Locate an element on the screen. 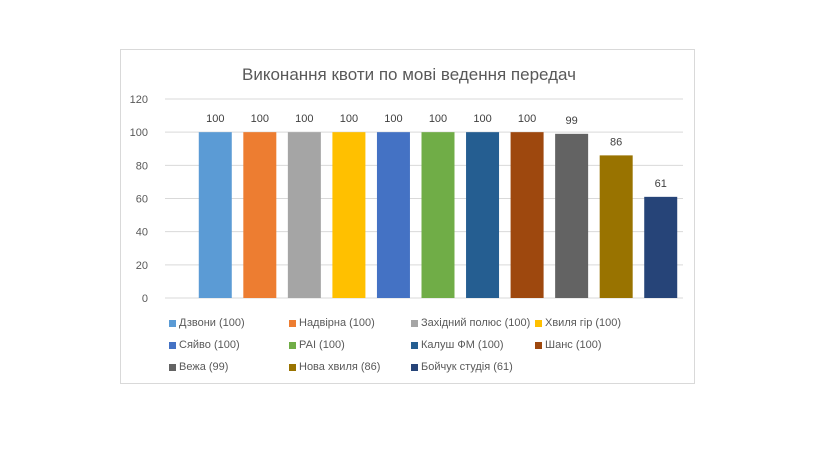 Image resolution: width=819 pixels, height=460 pixels. legend-item: Західний полюс (100) is located at coordinates (470, 323).